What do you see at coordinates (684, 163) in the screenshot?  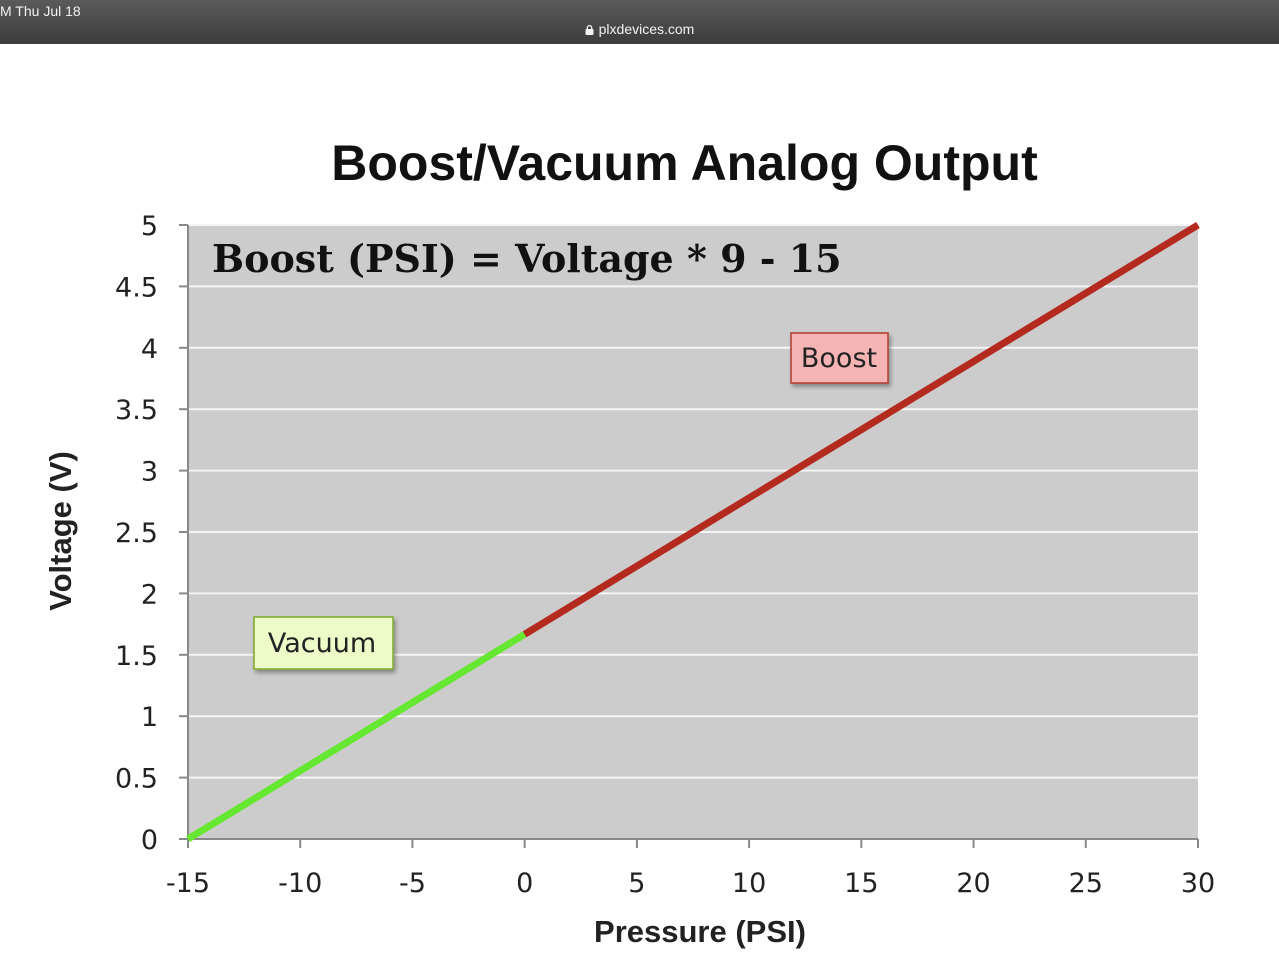 I see `chart-title: Boost/Vacuum Analog Output` at bounding box center [684, 163].